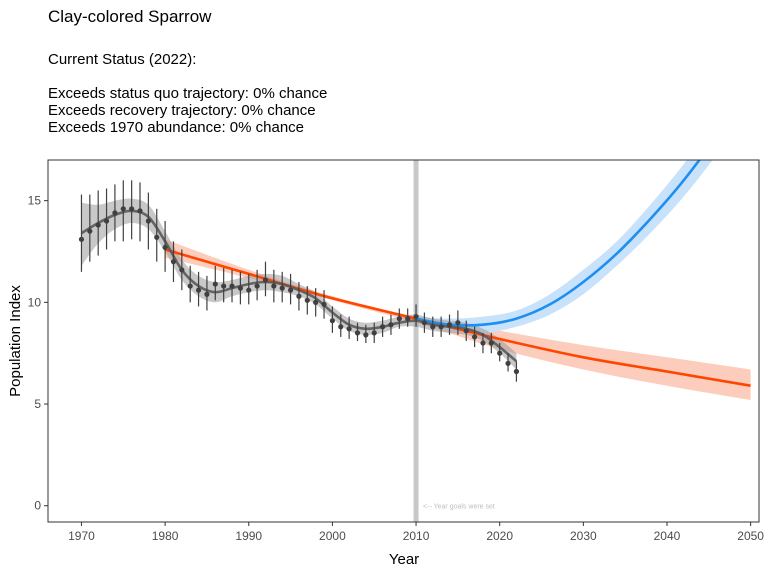 The width and height of the screenshot is (768, 576). Describe the element at coordinates (558, 243) in the screenshot. I see `recovery-line` at that location.